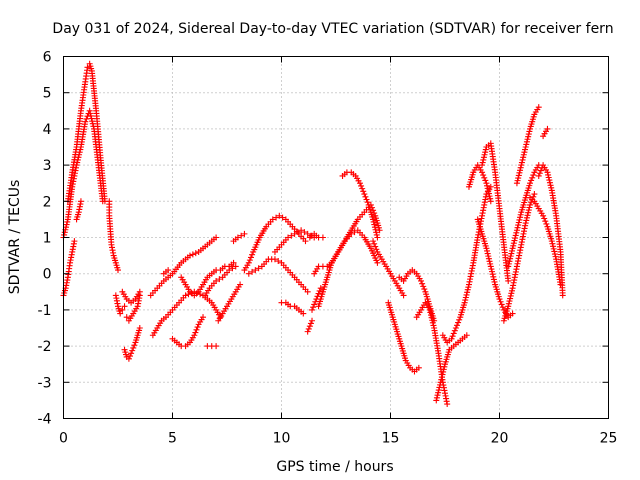 The width and height of the screenshot is (640, 480). I want to click on x-axis-label: GPS time / hours, so click(334, 467).